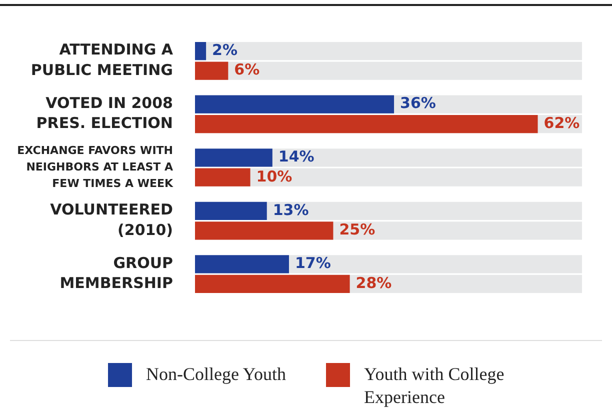  Describe the element at coordinates (357, 229) in the screenshot. I see `data-label: 25%` at that location.